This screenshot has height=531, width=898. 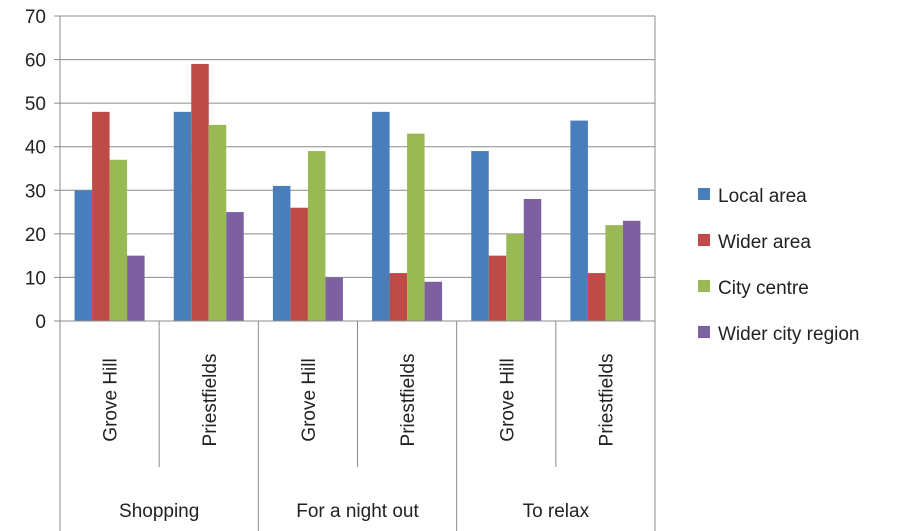 What do you see at coordinates (35, 278) in the screenshot?
I see `y-tick-label: 10` at bounding box center [35, 278].